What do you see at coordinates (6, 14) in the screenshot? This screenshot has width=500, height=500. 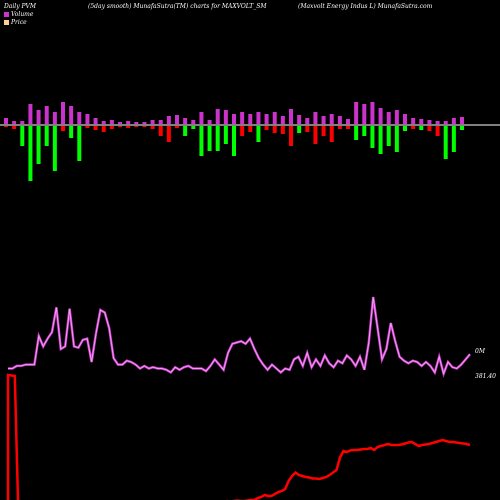 I see `legend-swatch-volume` at bounding box center [6, 14].